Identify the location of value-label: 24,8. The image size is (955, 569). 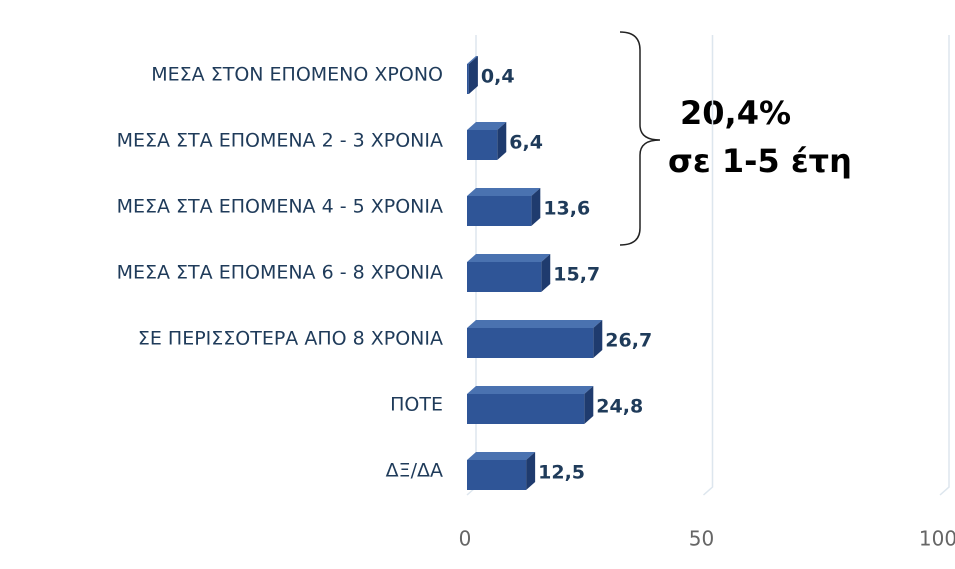
(619, 407).